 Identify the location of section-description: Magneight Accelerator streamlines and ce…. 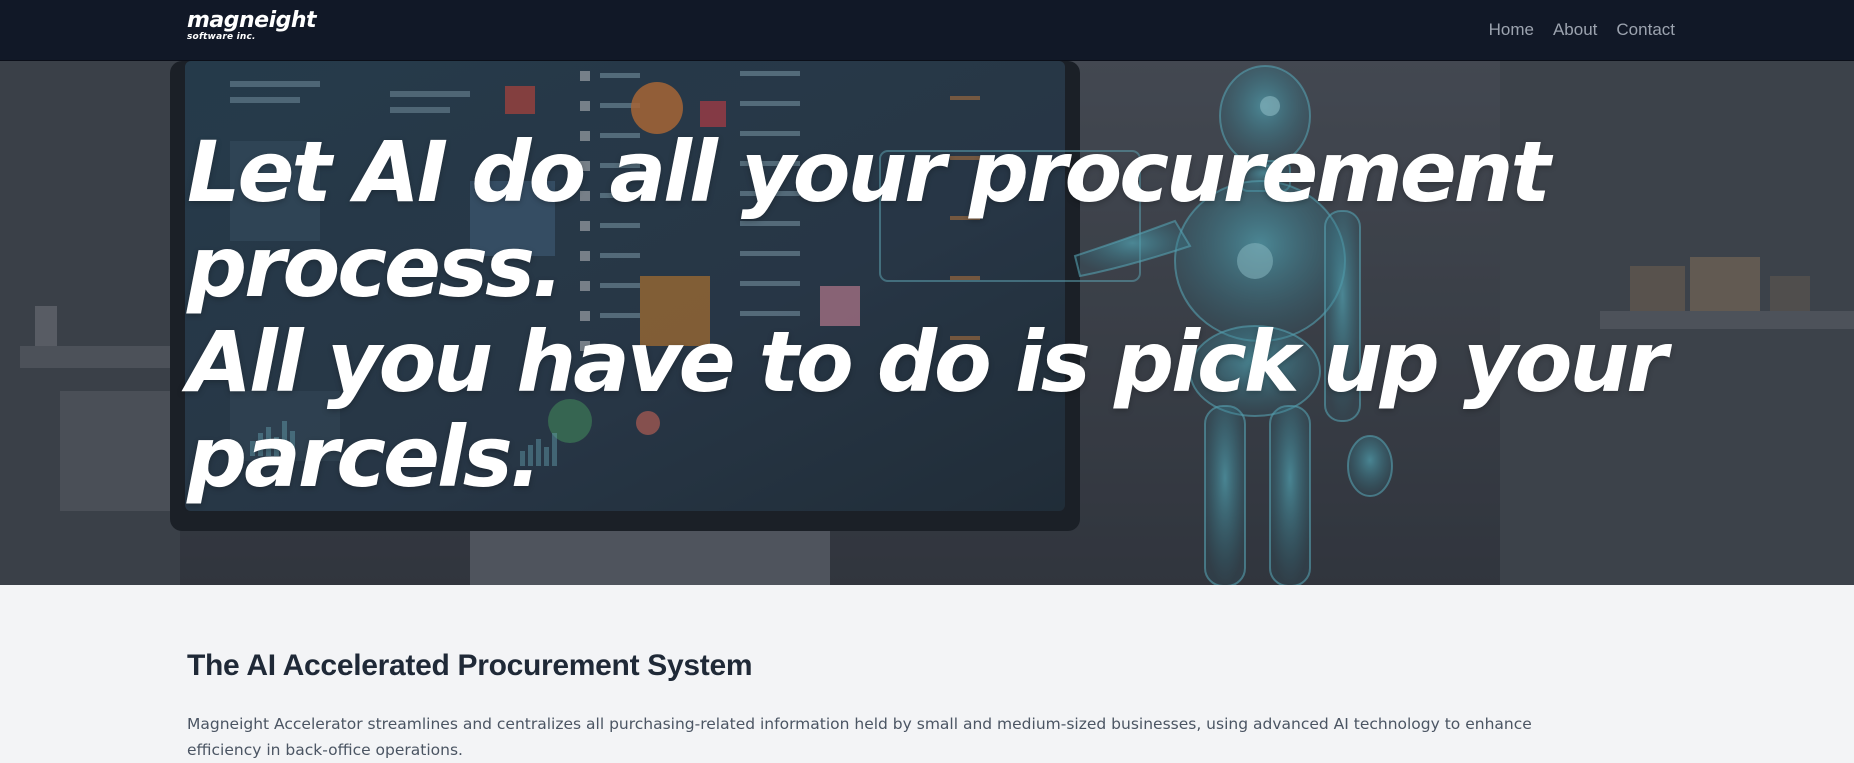
(859, 737).